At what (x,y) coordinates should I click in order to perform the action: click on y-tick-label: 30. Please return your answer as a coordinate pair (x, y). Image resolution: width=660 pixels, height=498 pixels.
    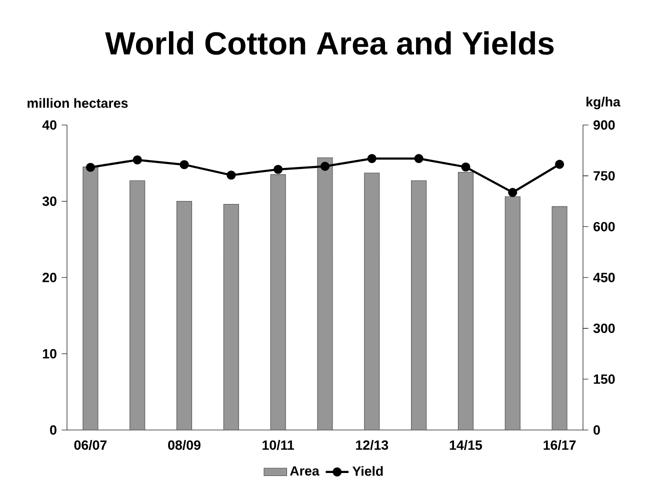
    Looking at the image, I should click on (49, 201).